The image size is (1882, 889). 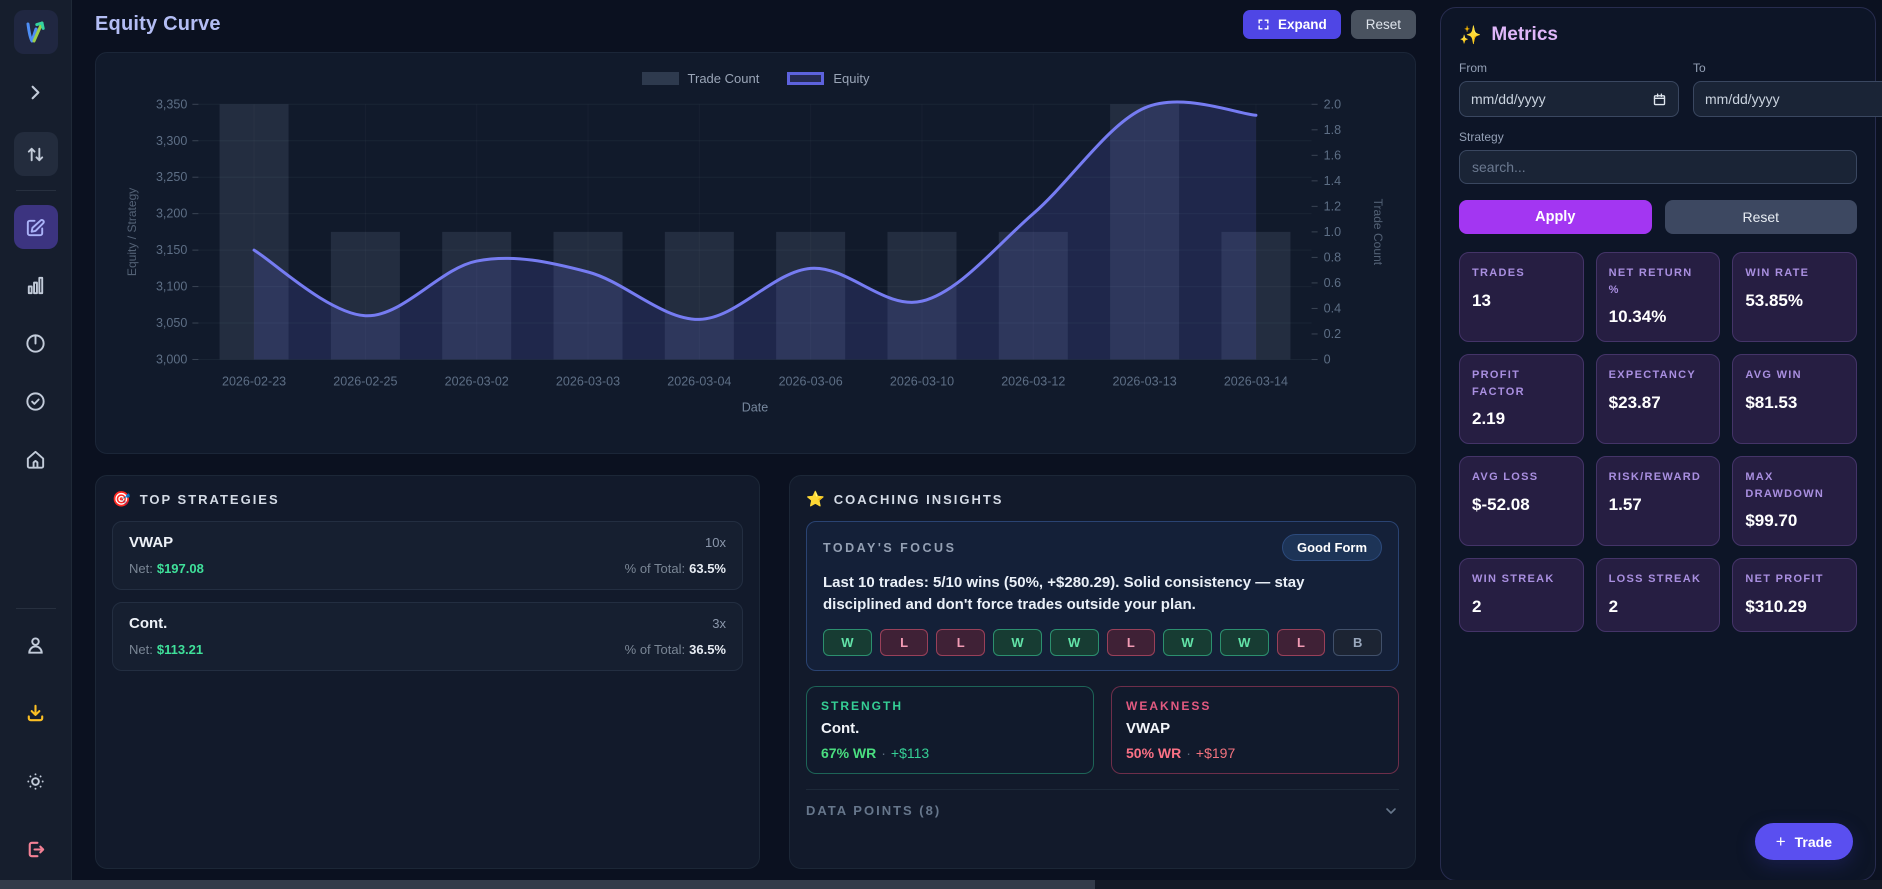 I want to click on chart-reset-button: Reset, so click(x=1383, y=24).